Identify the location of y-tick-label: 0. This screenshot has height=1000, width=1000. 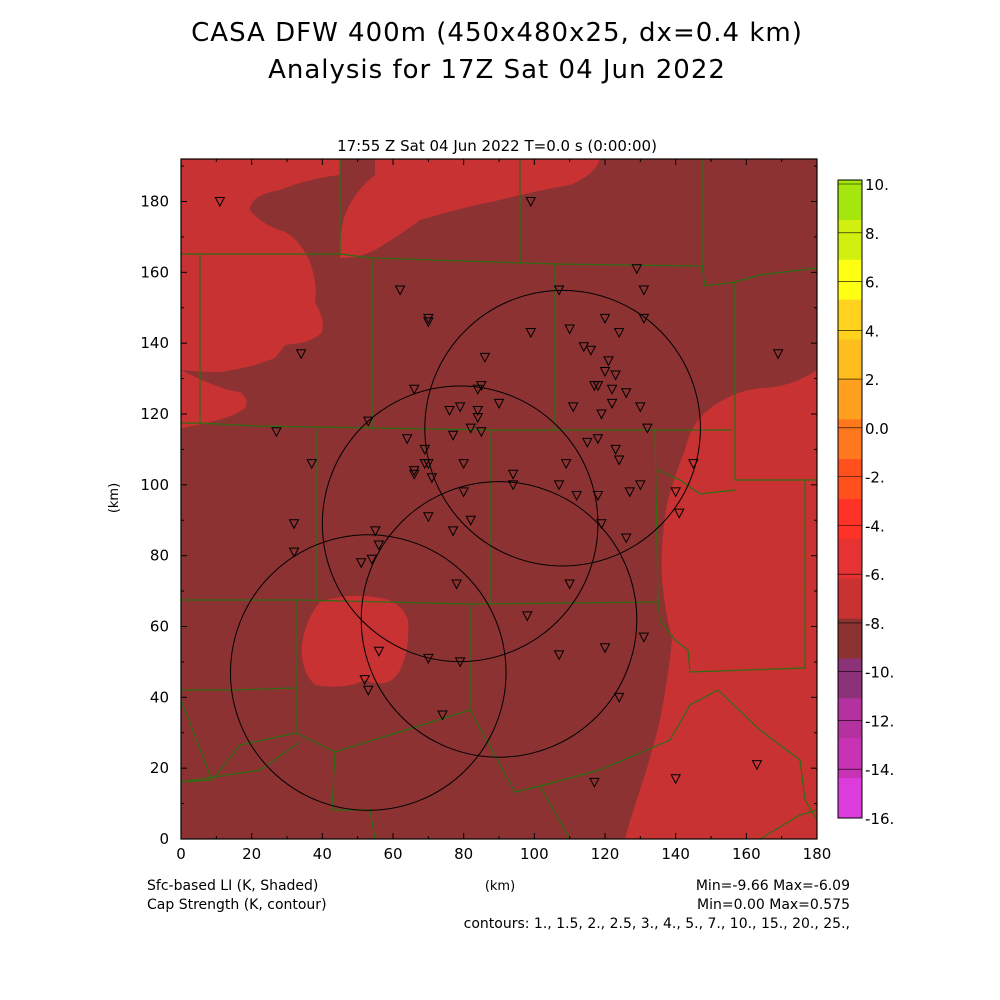
(164, 839).